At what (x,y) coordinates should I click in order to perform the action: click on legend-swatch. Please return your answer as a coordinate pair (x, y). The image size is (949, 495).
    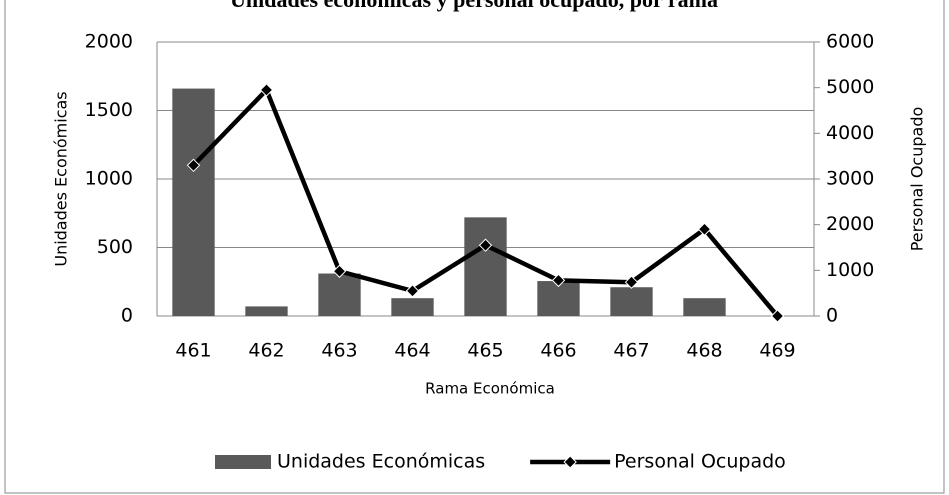
    Looking at the image, I should click on (243, 462).